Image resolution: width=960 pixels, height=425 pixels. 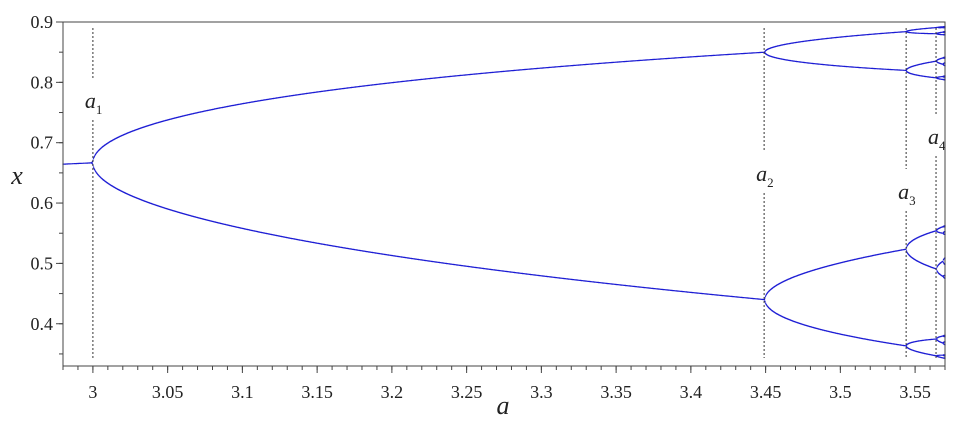 I want to click on x-tick-label: 3.25, so click(x=467, y=392).